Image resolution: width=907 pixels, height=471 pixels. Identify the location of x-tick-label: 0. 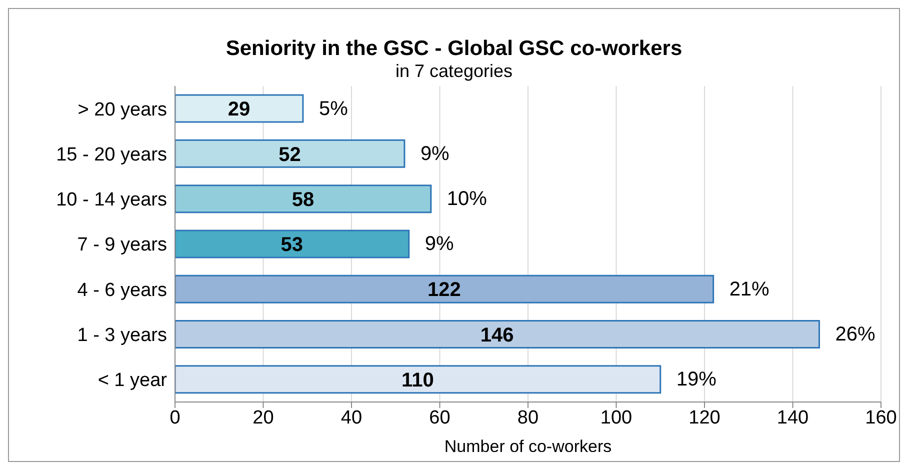
(175, 417).